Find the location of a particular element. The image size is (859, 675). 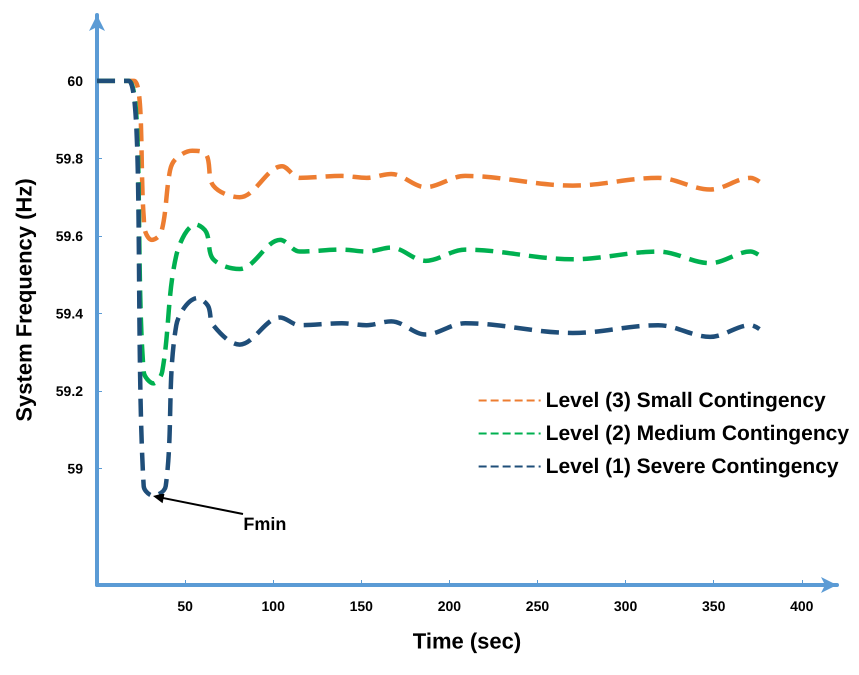

x-tick-label: 100 is located at coordinates (274, 606).